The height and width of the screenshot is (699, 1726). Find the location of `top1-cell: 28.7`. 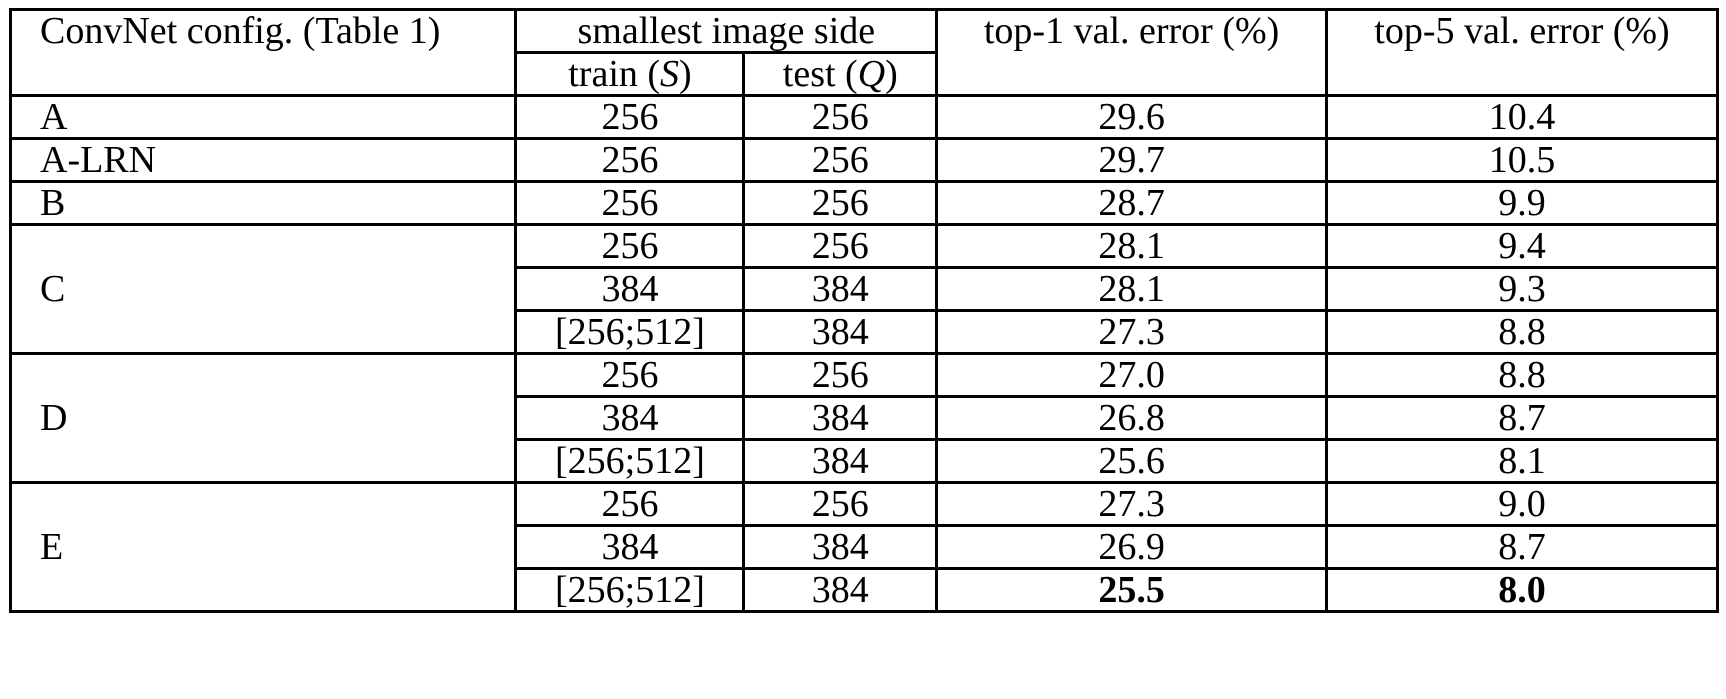

top1-cell: 28.7 is located at coordinates (1132, 203).